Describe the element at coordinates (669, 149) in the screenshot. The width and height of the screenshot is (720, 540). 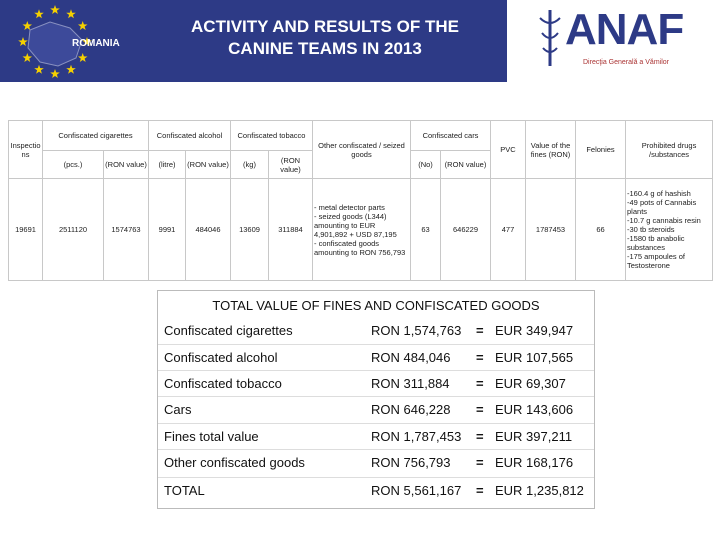
I see `header-cell: Prohibited drugs /substances` at that location.